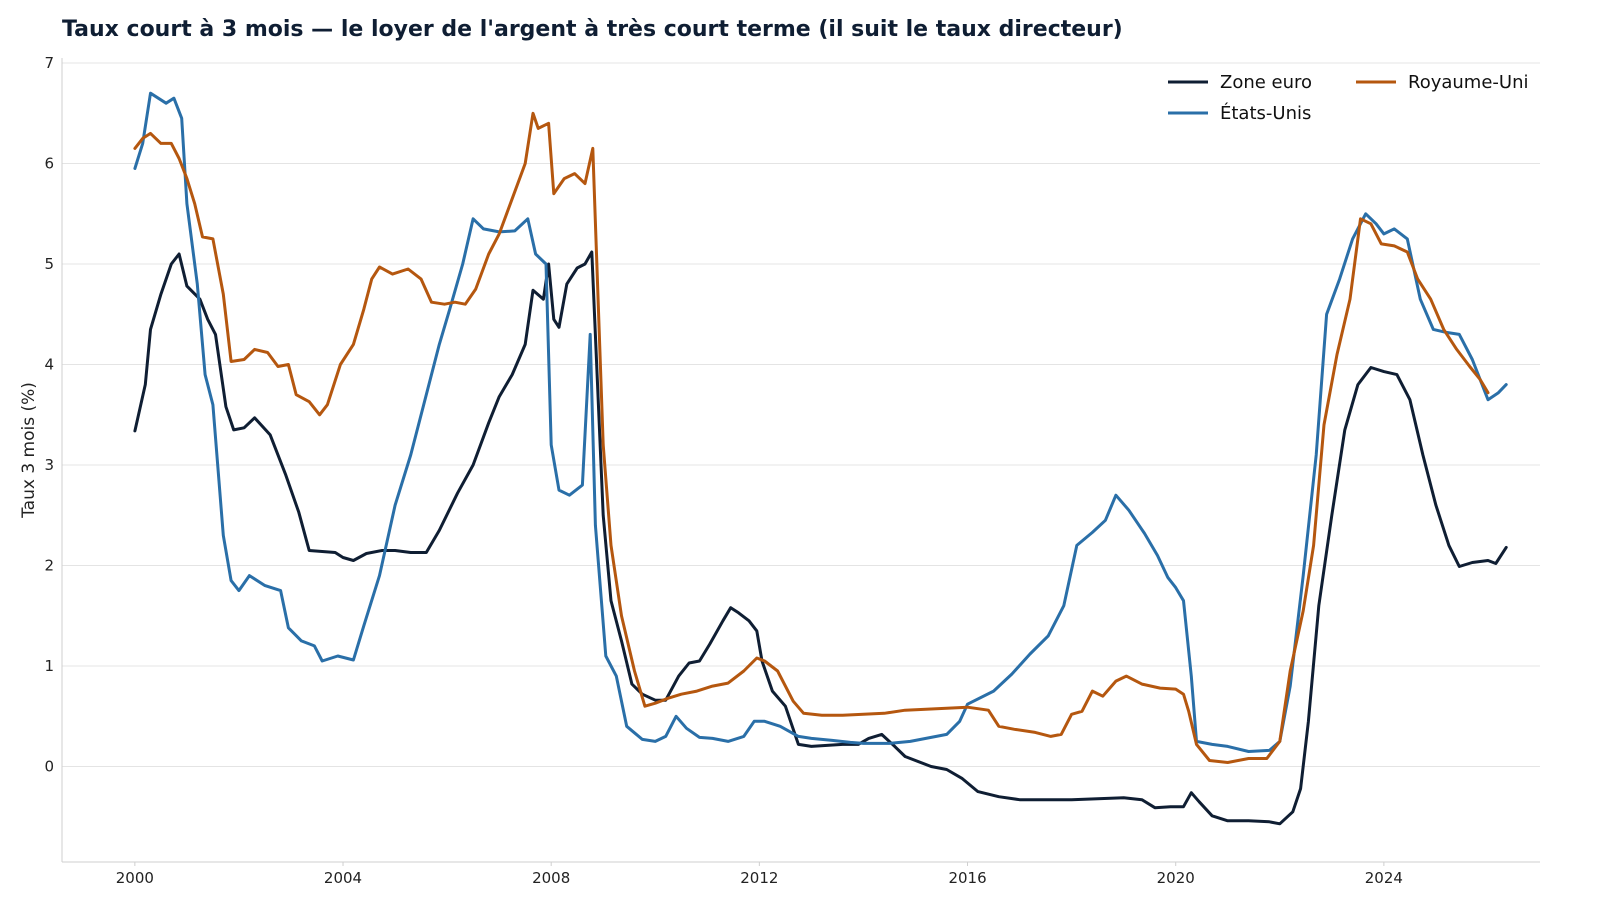  Describe the element at coordinates (1265, 113) in the screenshot. I see `legend-label-1: États-Unis` at that location.